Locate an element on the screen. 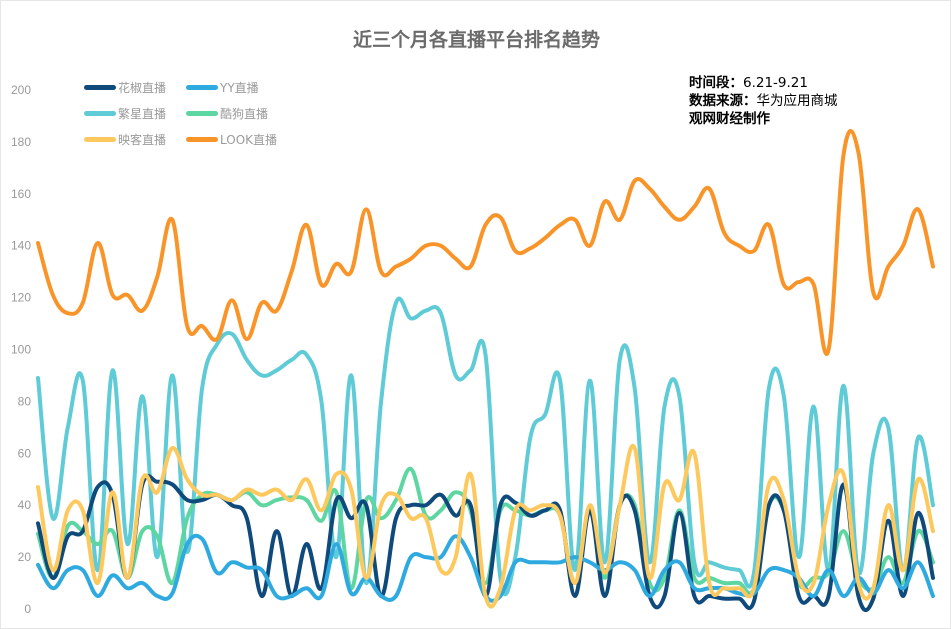 The width and height of the screenshot is (951, 629). legend-item-huajiao: 花椒直播 is located at coordinates (125, 87).